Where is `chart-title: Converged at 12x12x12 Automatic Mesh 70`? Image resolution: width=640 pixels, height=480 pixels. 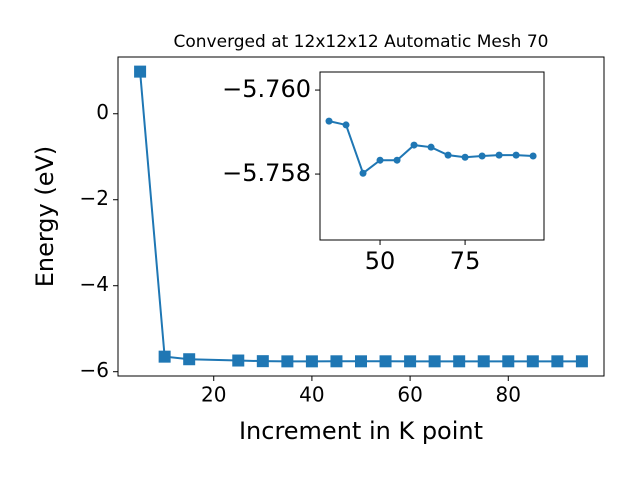 chart-title: Converged at 12x12x12 Automatic Mesh 70 is located at coordinates (361, 42).